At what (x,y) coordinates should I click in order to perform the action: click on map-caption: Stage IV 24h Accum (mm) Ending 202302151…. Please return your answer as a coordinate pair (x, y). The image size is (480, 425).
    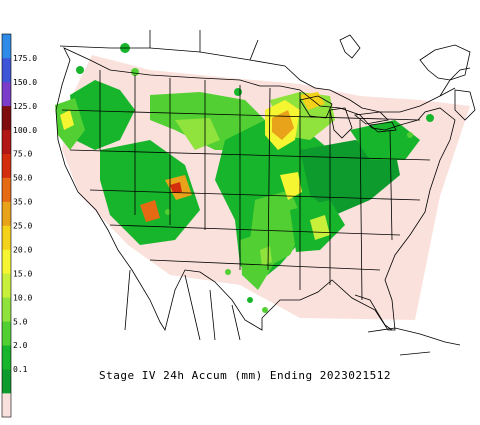
    Looking at the image, I should click on (245, 375).